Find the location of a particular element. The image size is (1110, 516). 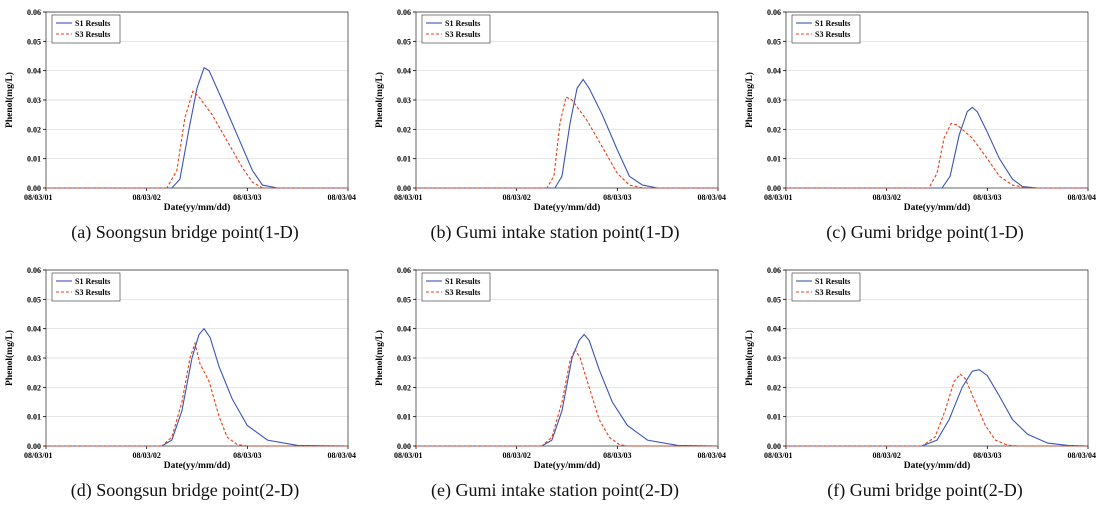

chart-caption: (f) Gumi bridge point(2-D) is located at coordinates (925, 490).